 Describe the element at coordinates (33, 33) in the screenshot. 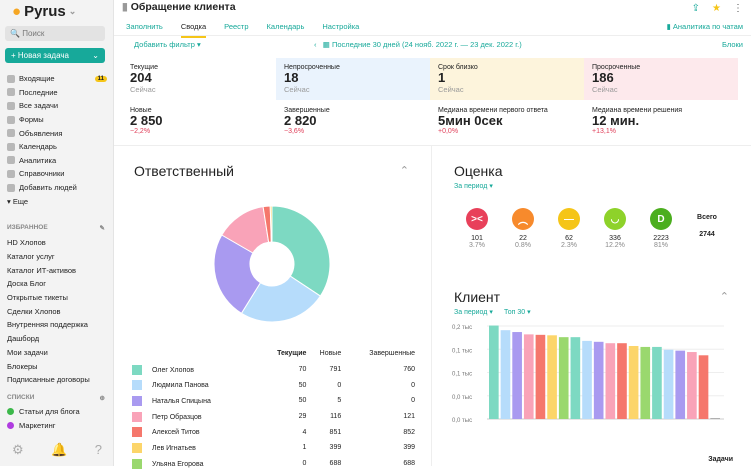

I see `search-placeholder: Поиск` at that location.